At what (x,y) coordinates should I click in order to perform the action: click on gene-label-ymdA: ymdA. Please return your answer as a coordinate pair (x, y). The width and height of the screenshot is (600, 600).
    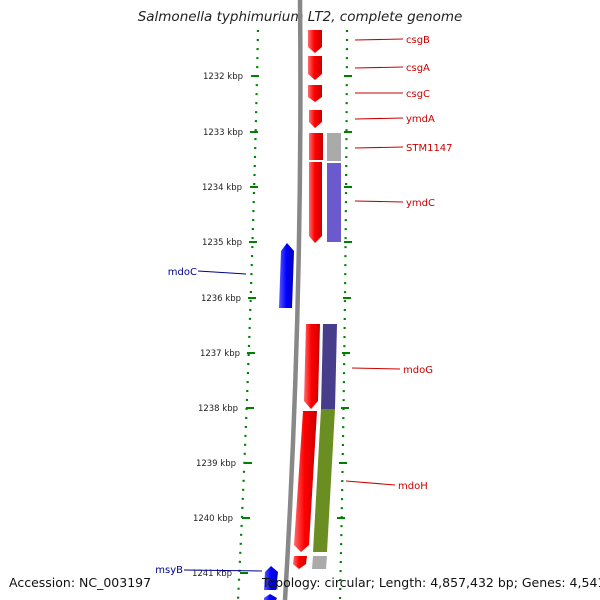
    Looking at the image, I should click on (420, 119).